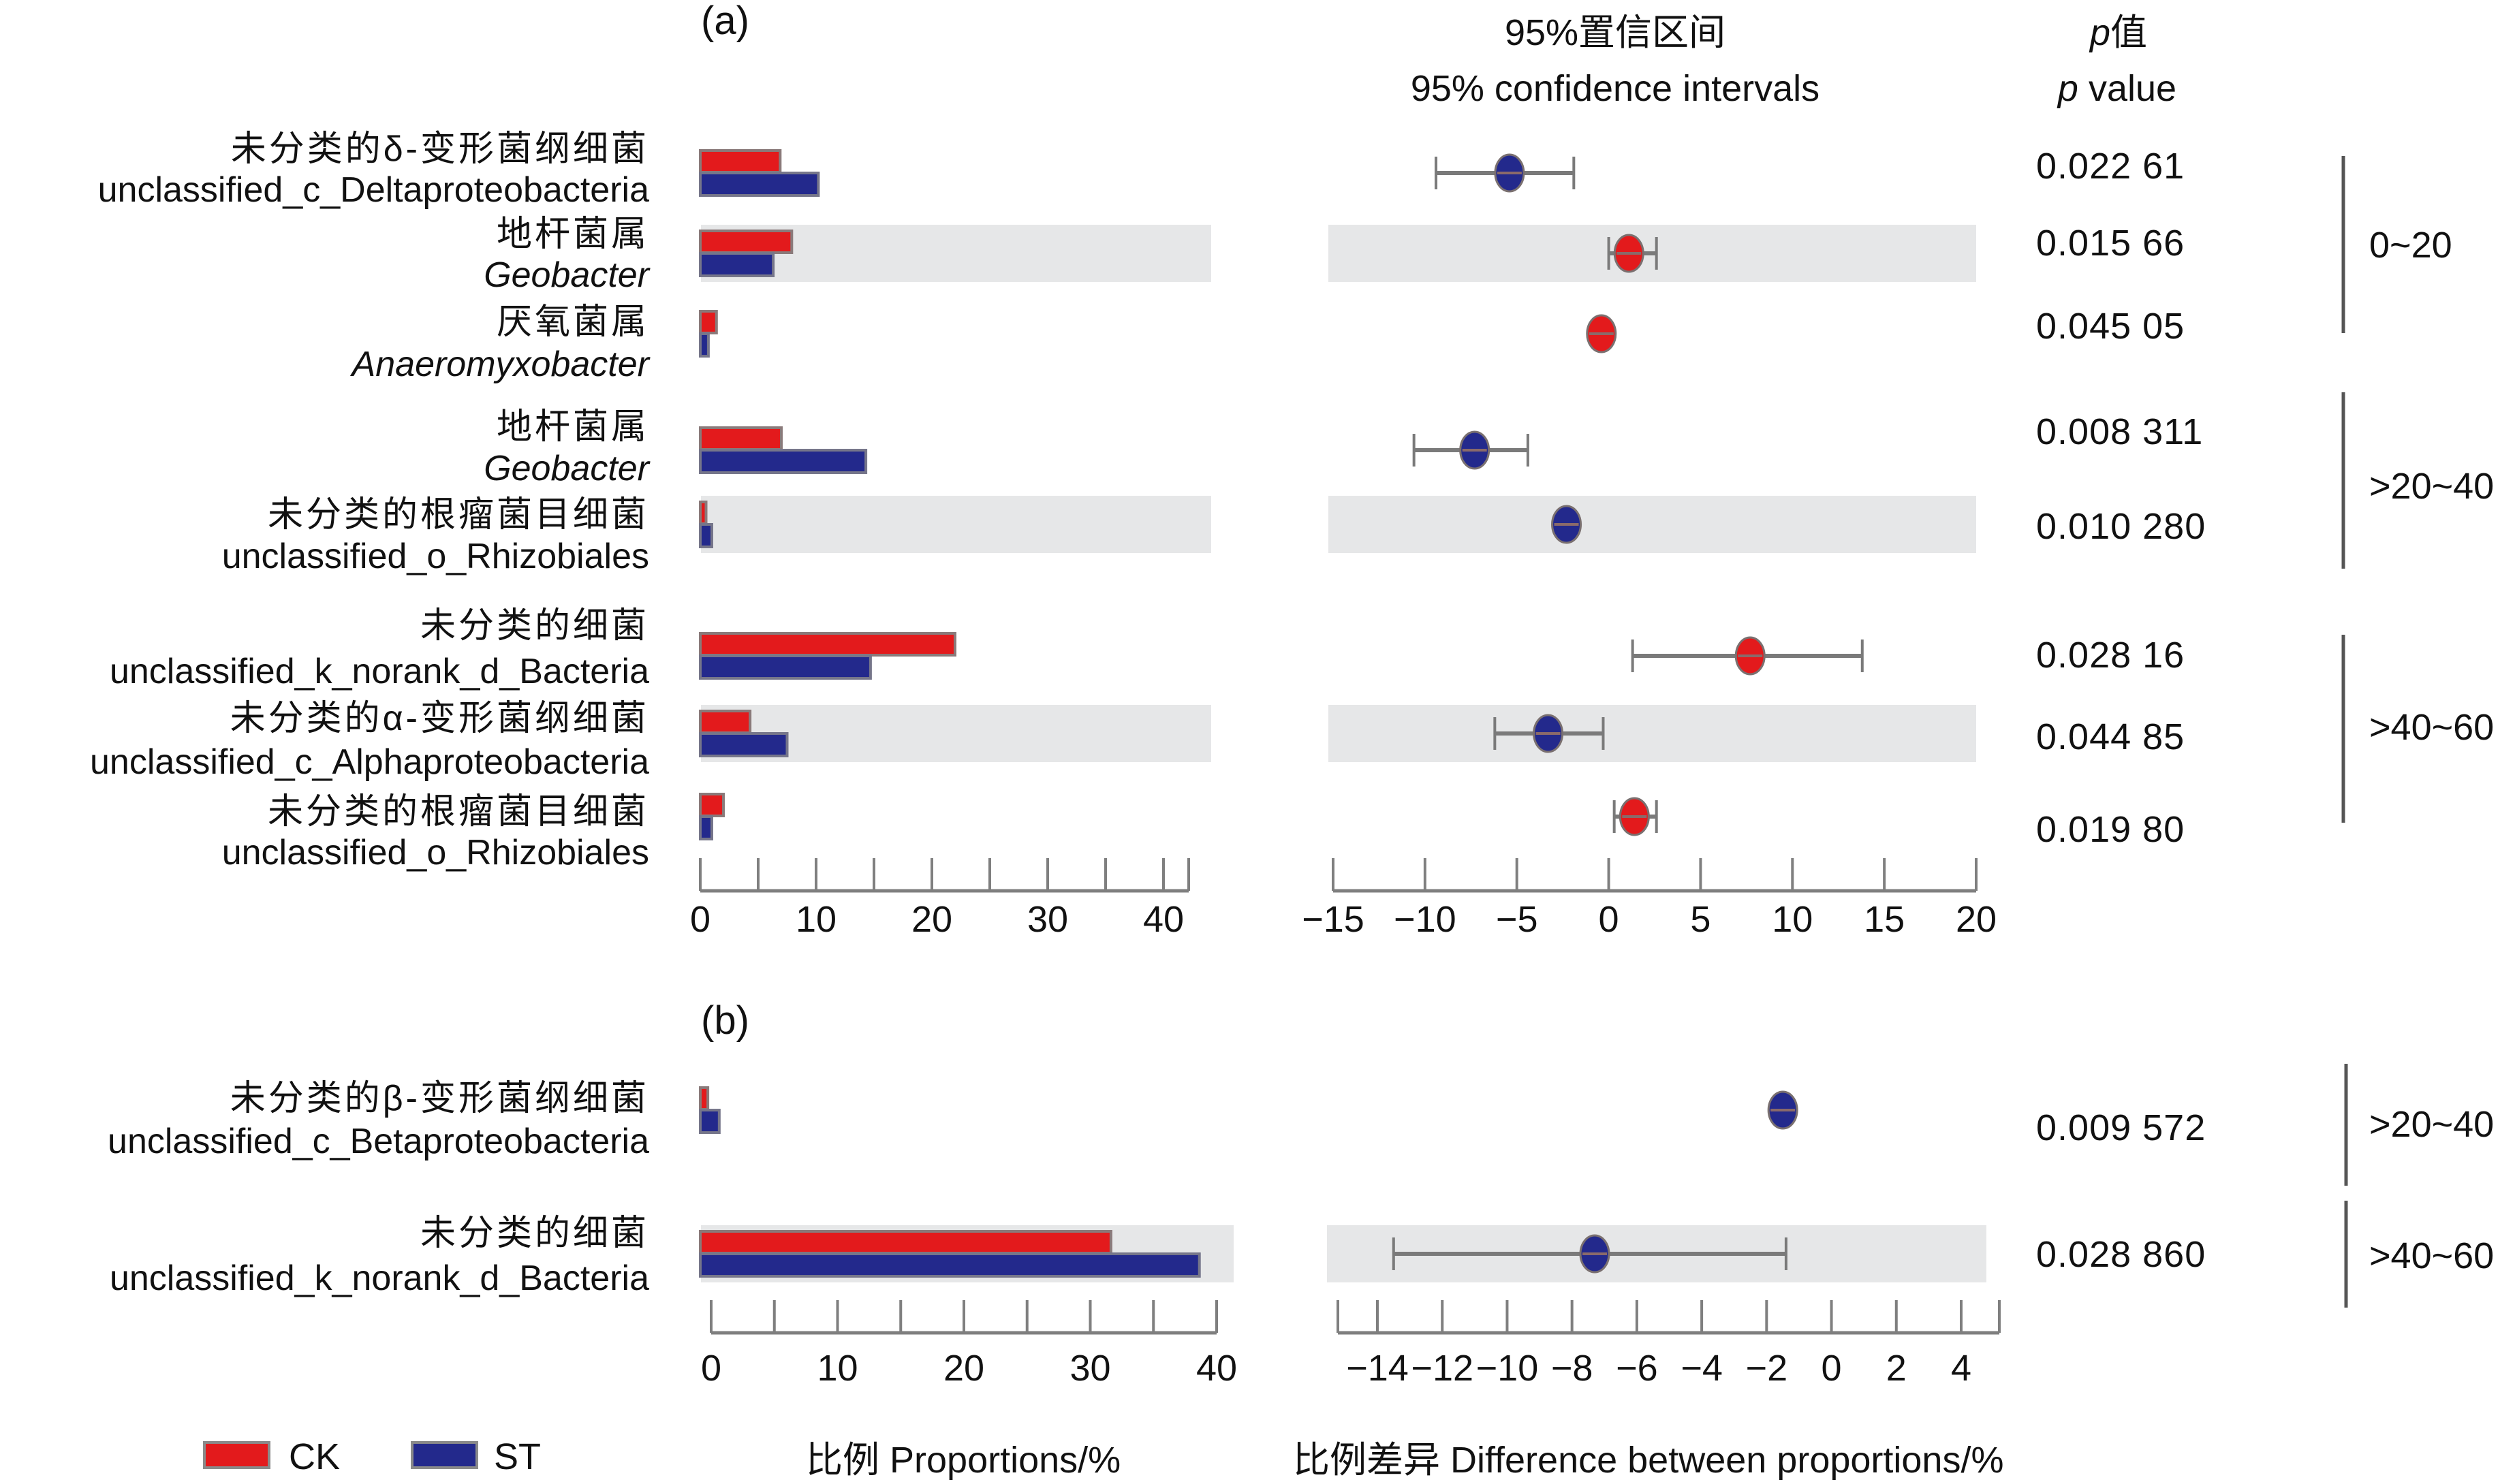 Image resolution: width=2515 pixels, height=1484 pixels. I want to click on row-label-en: unclassified_c_Betaproteobacteria, so click(378, 1141).